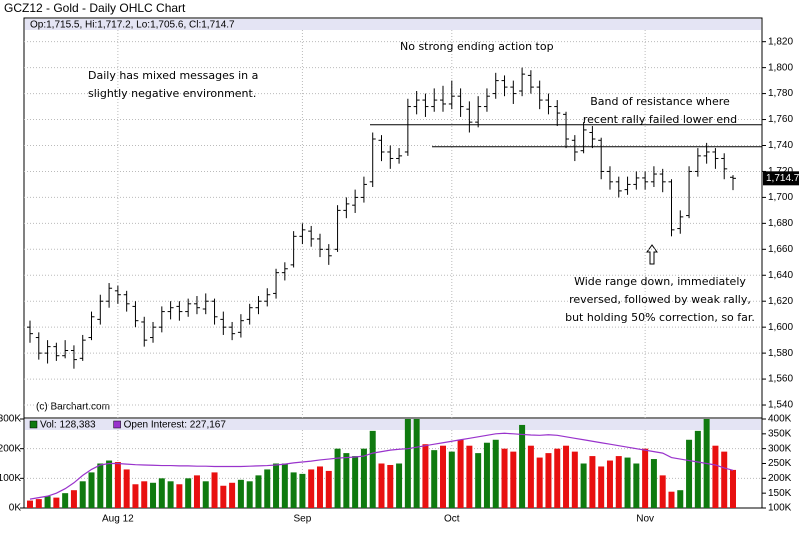 The height and width of the screenshot is (544, 800). Describe the element at coordinates (660, 317) in the screenshot. I see `annotation: but holding 50% correction, so far.` at that location.